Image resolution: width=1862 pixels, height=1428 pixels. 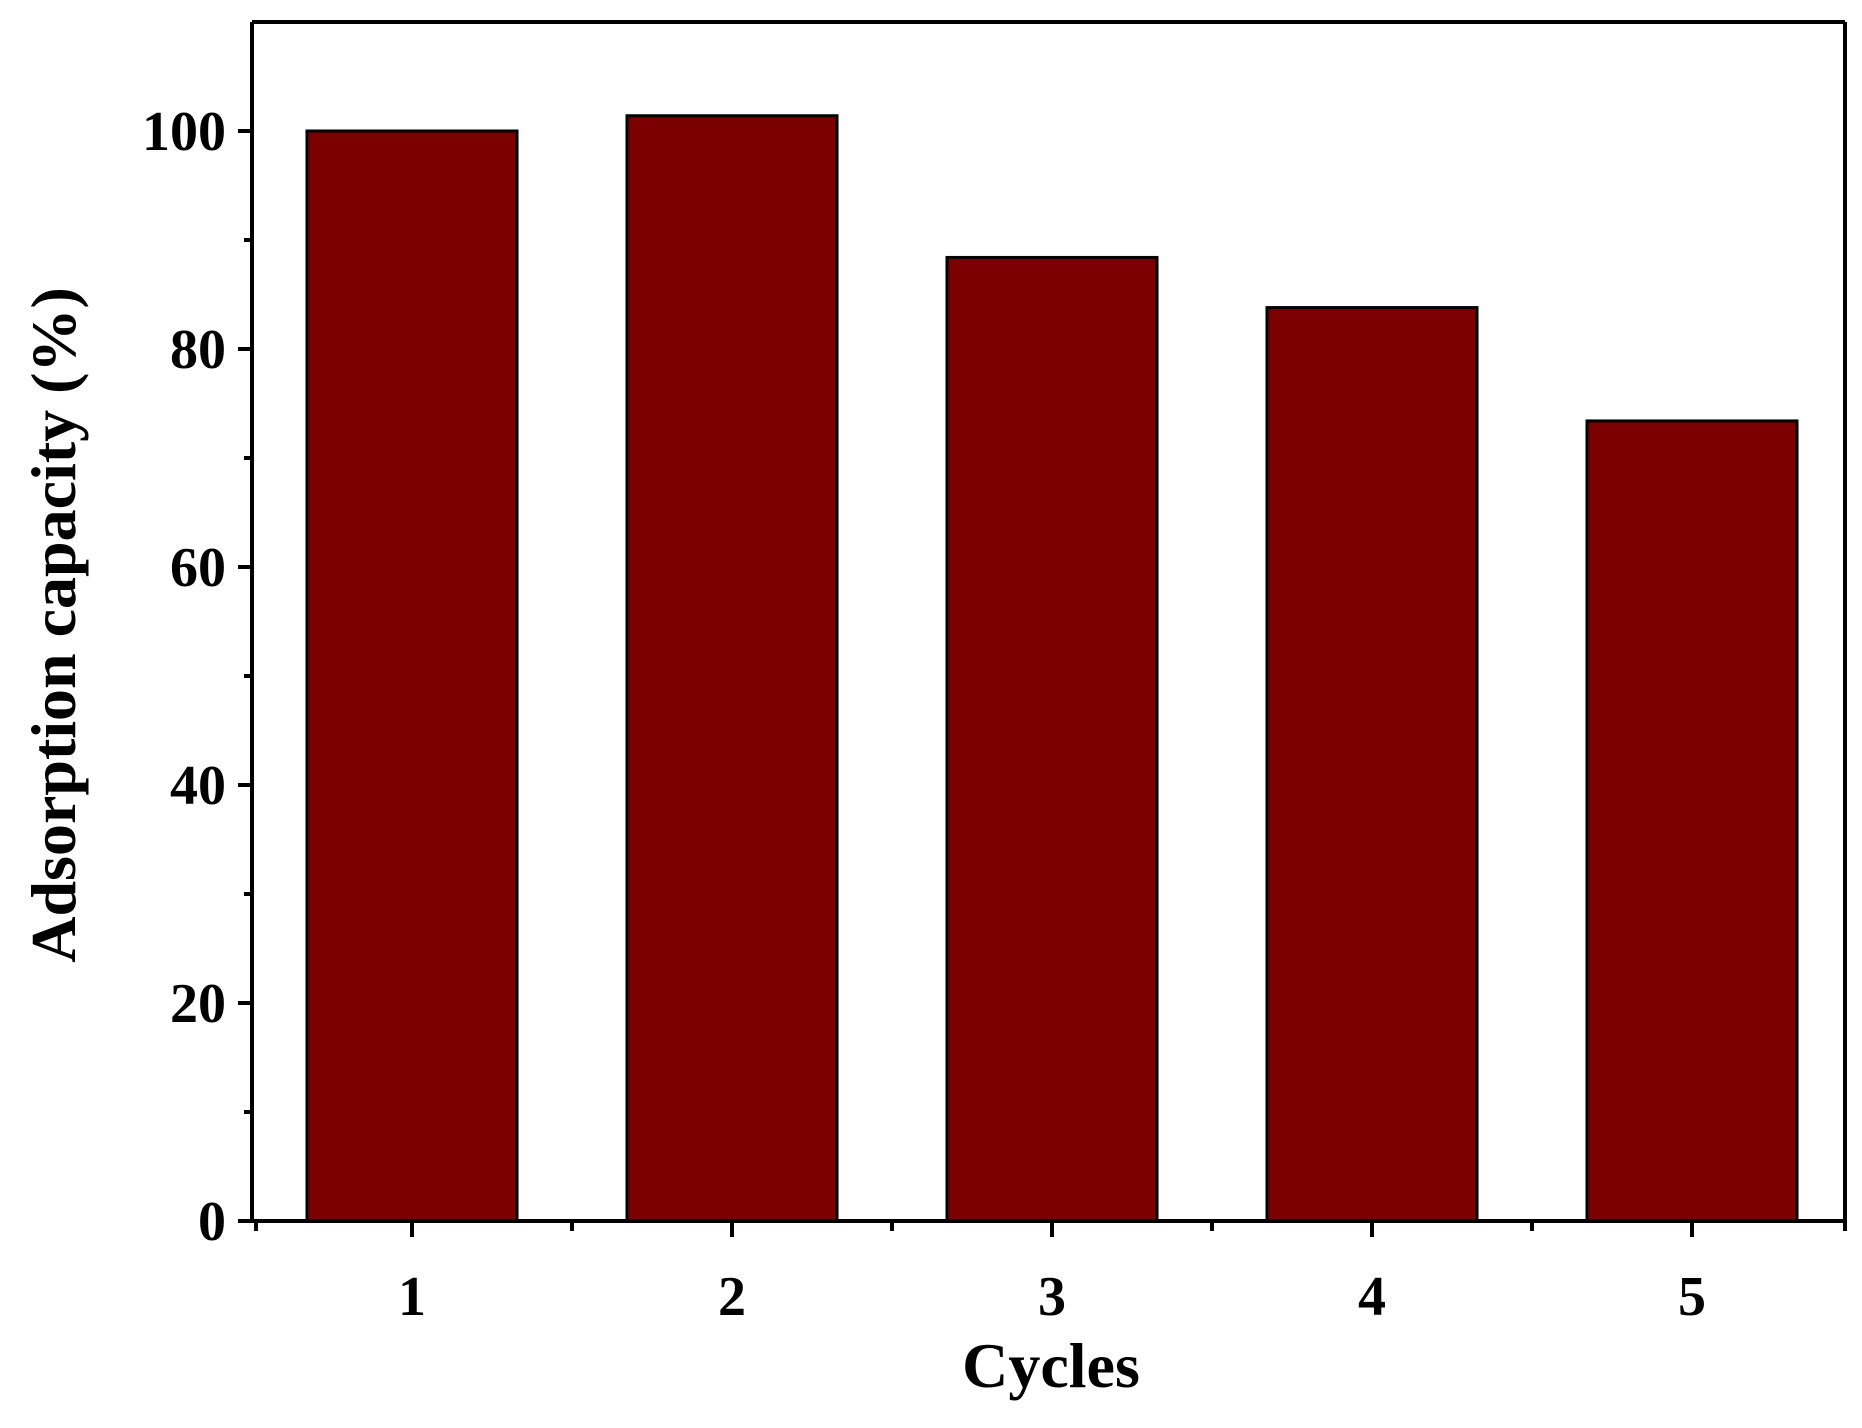 What do you see at coordinates (412, 1297) in the screenshot?
I see `x-tick-label: 1` at bounding box center [412, 1297].